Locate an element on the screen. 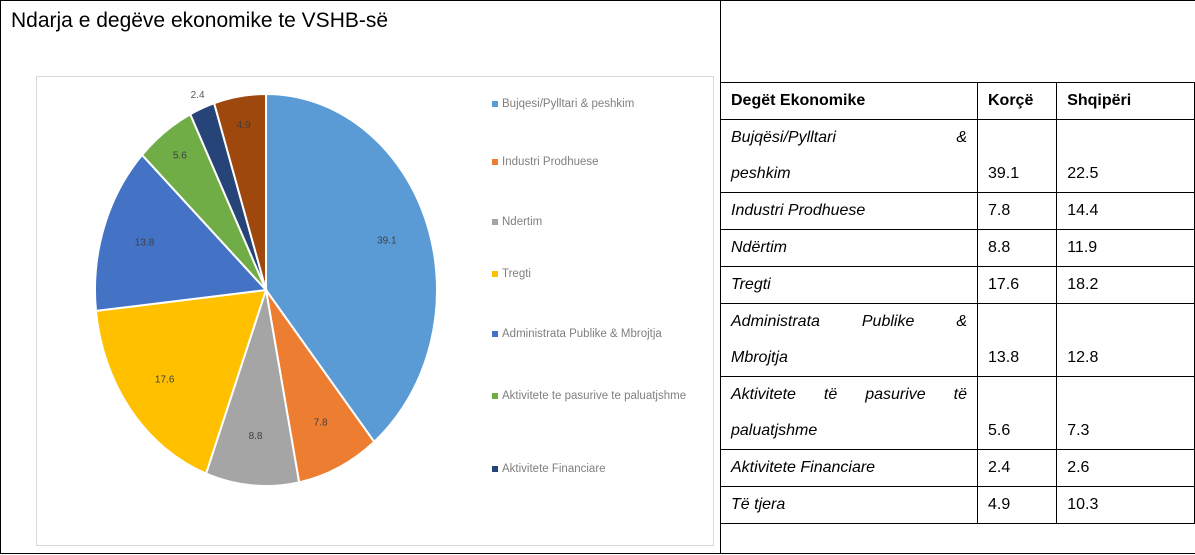 This screenshot has height=555, width=1195. title: Ndarja e degëve ekonomike te VSHB-së is located at coordinates (200, 20).